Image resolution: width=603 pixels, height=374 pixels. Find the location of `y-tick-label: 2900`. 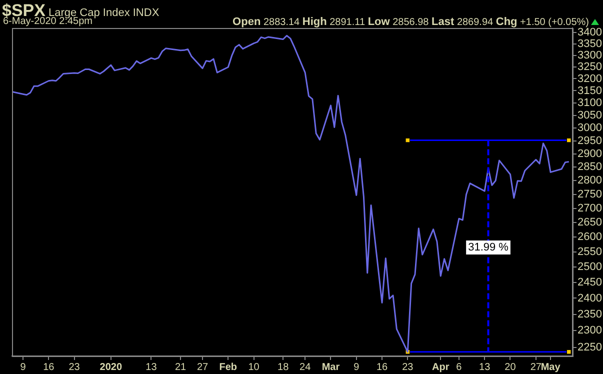

y-tick-label: 2900 is located at coordinates (590, 154).